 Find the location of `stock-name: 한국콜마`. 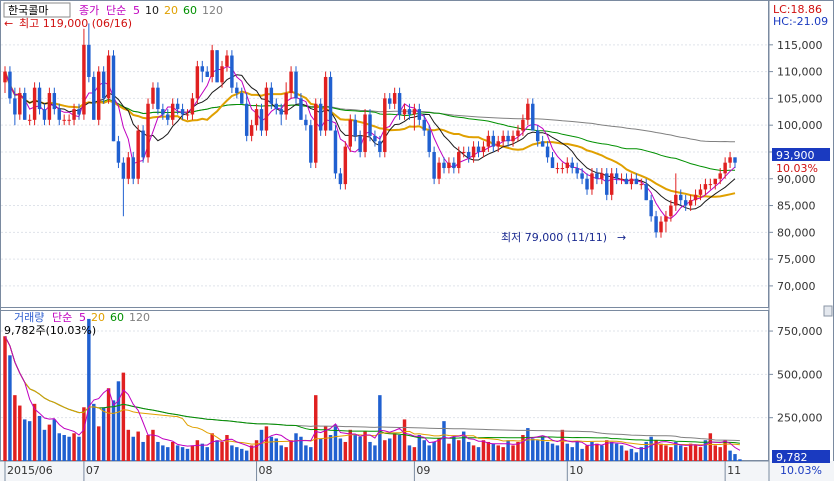

stock-name: 한국콜마 is located at coordinates (28, 10).